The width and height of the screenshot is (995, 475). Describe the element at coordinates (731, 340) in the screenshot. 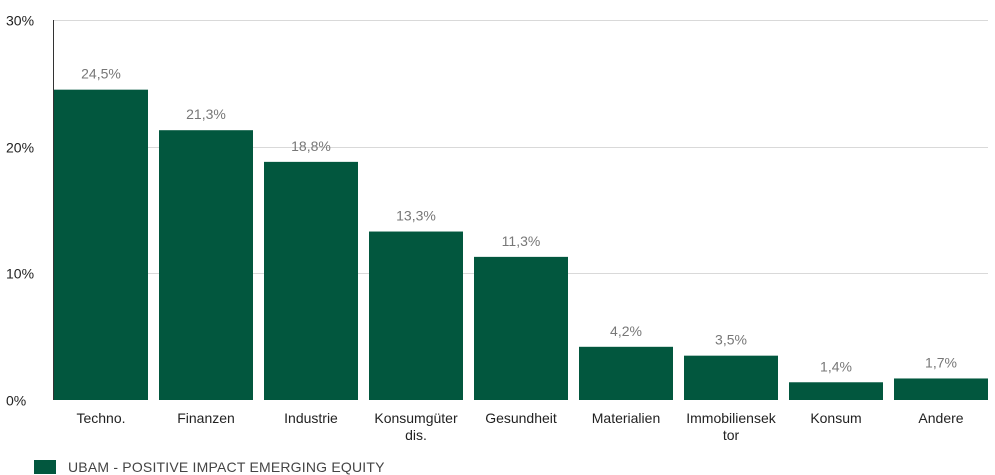

I see `data-label: 3,5%` at that location.